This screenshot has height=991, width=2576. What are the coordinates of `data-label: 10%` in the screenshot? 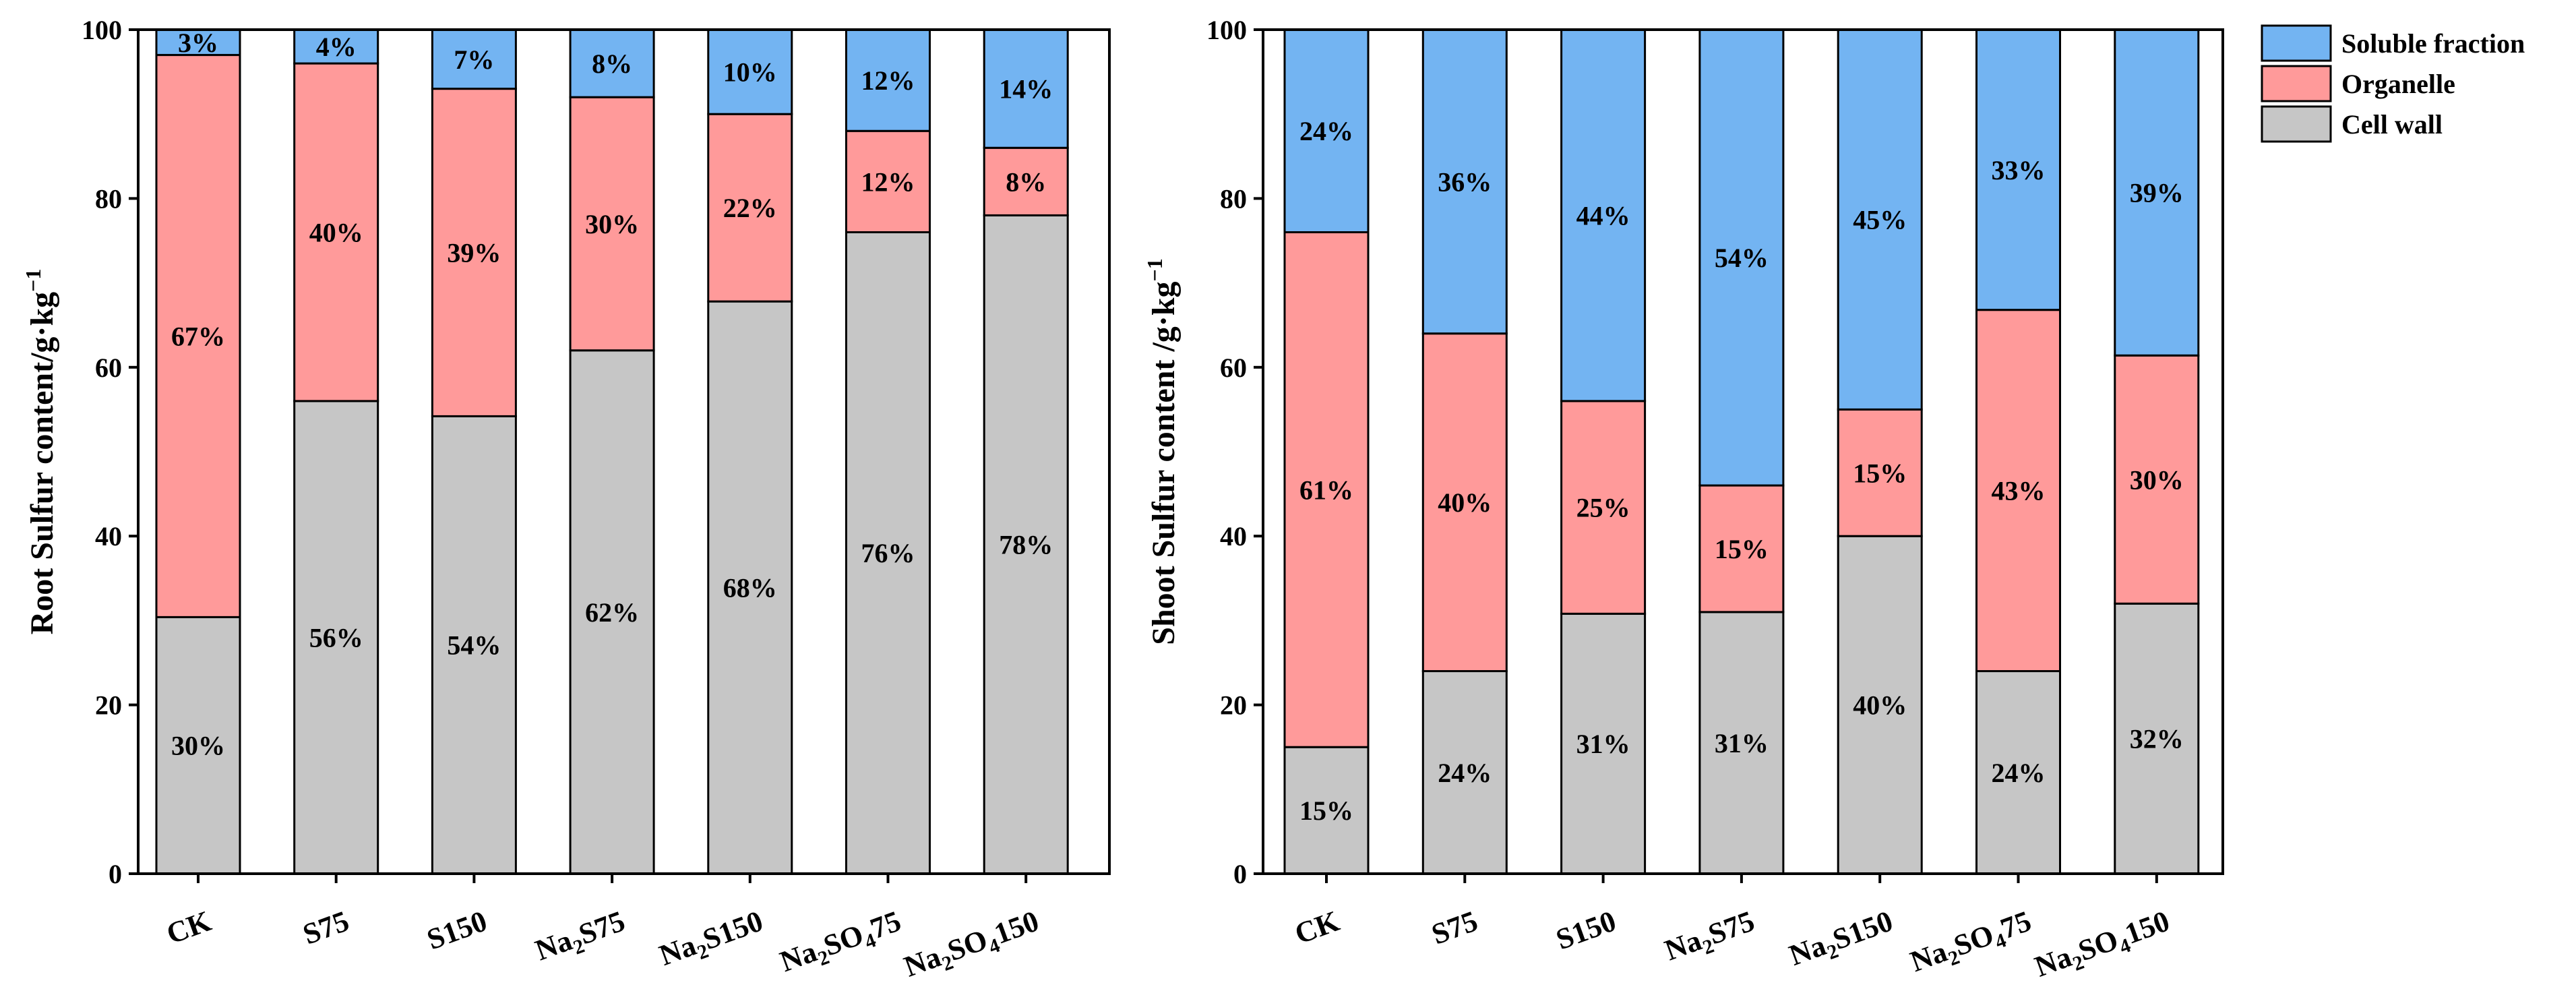 It's located at (750, 73).